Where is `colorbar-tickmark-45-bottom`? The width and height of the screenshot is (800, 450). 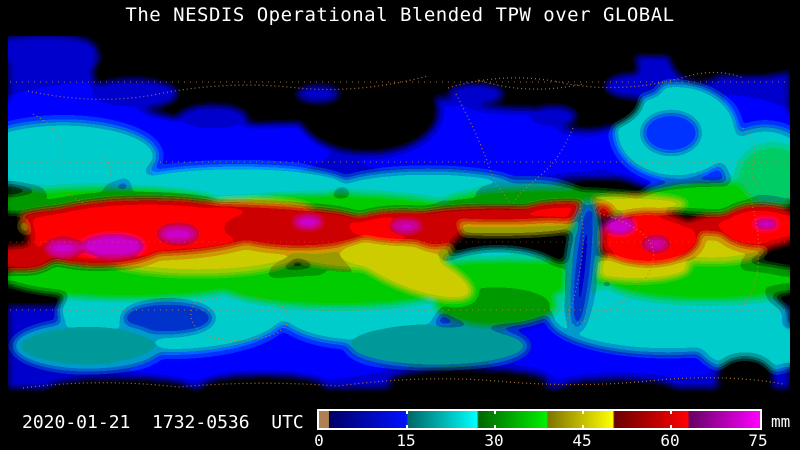 colorbar-tickmark-45-bottom is located at coordinates (583, 426).